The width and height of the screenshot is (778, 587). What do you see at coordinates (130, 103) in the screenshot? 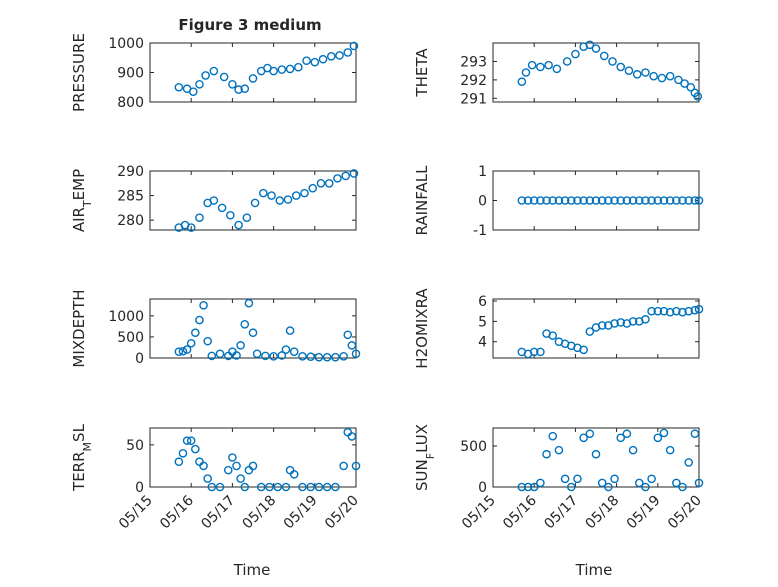
I see `y-tick-label: 800` at bounding box center [130, 103].